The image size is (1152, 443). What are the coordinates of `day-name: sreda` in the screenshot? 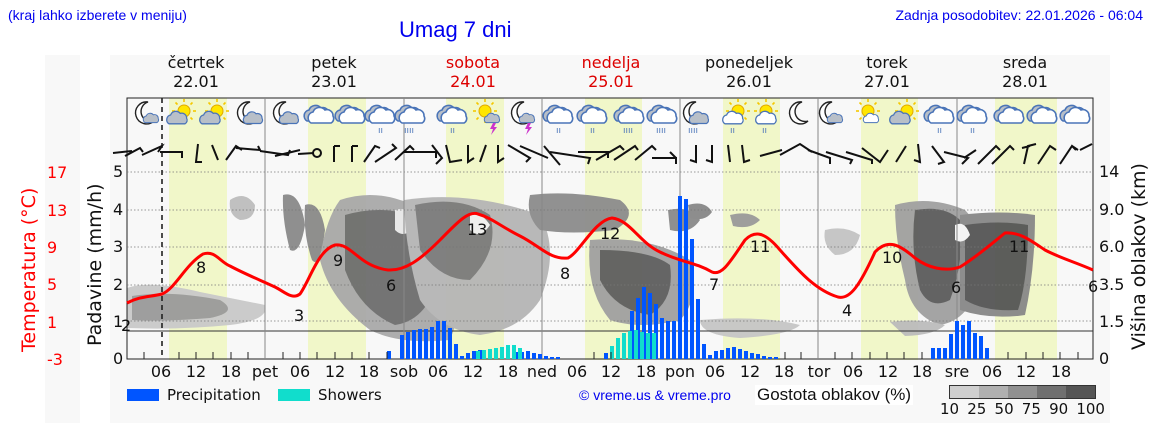 It's located at (1025, 62).